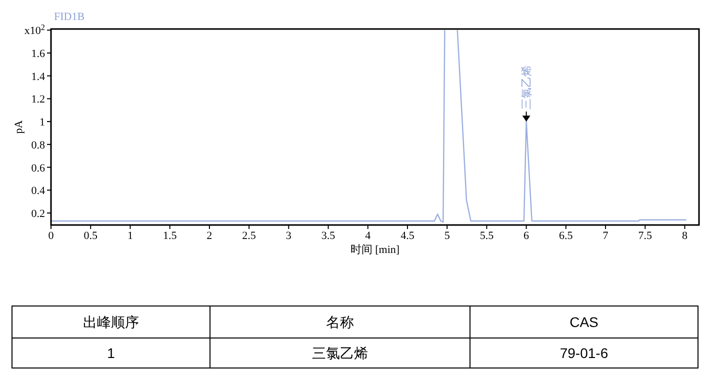  Describe the element at coordinates (170, 236) in the screenshot. I see `x-tick-label: 1.5` at that location.